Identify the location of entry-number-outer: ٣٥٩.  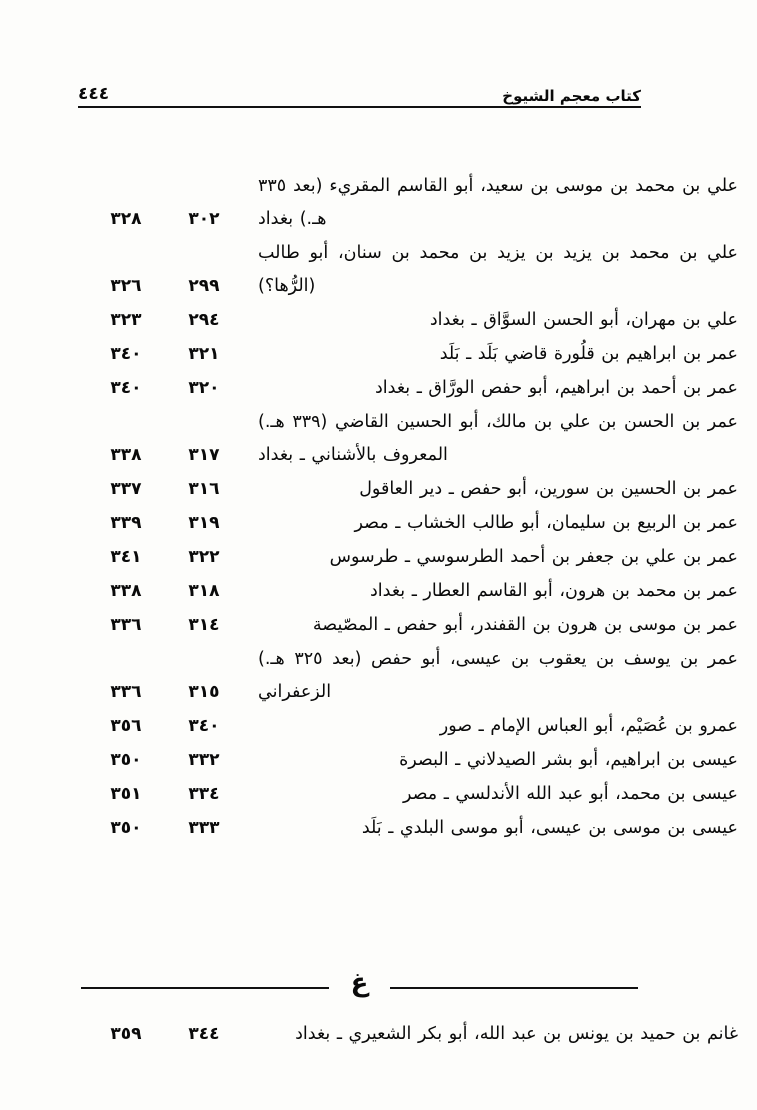
(126, 1034).